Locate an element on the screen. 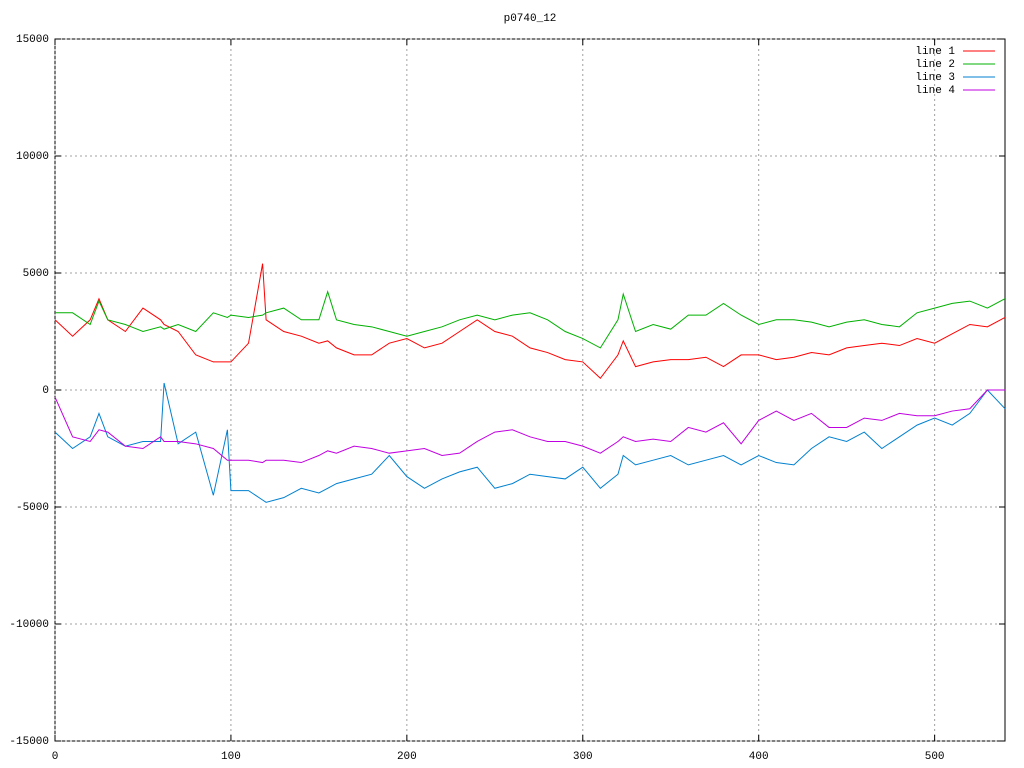 The image size is (1024, 768). x-tick-label: 100 is located at coordinates (231, 757).